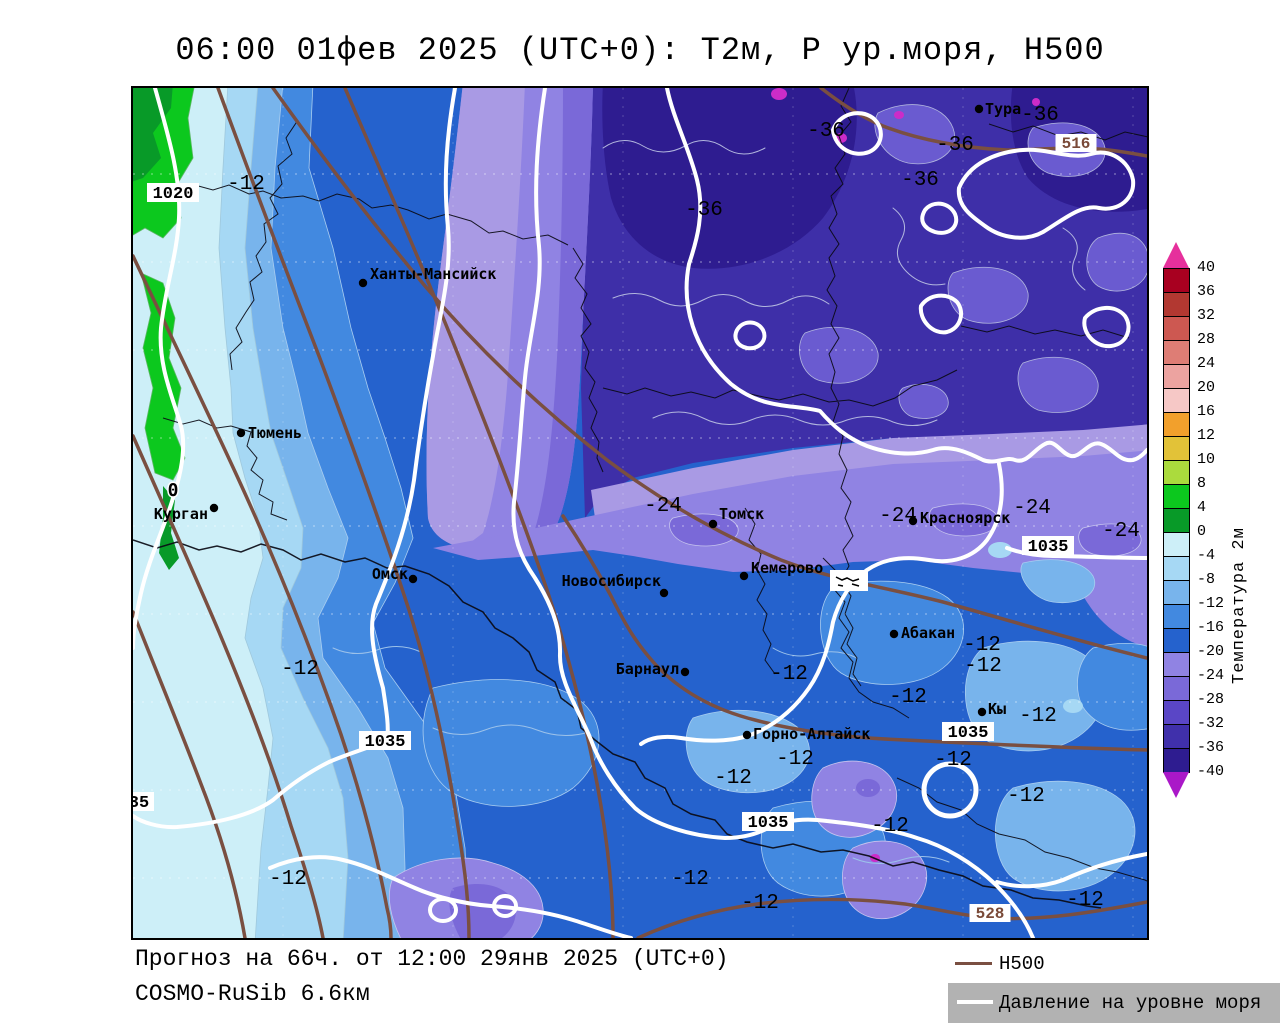 Image resolution: width=1280 pixels, height=1024 pixels. I want to click on colorbar-tick: -4, so click(1206, 555).